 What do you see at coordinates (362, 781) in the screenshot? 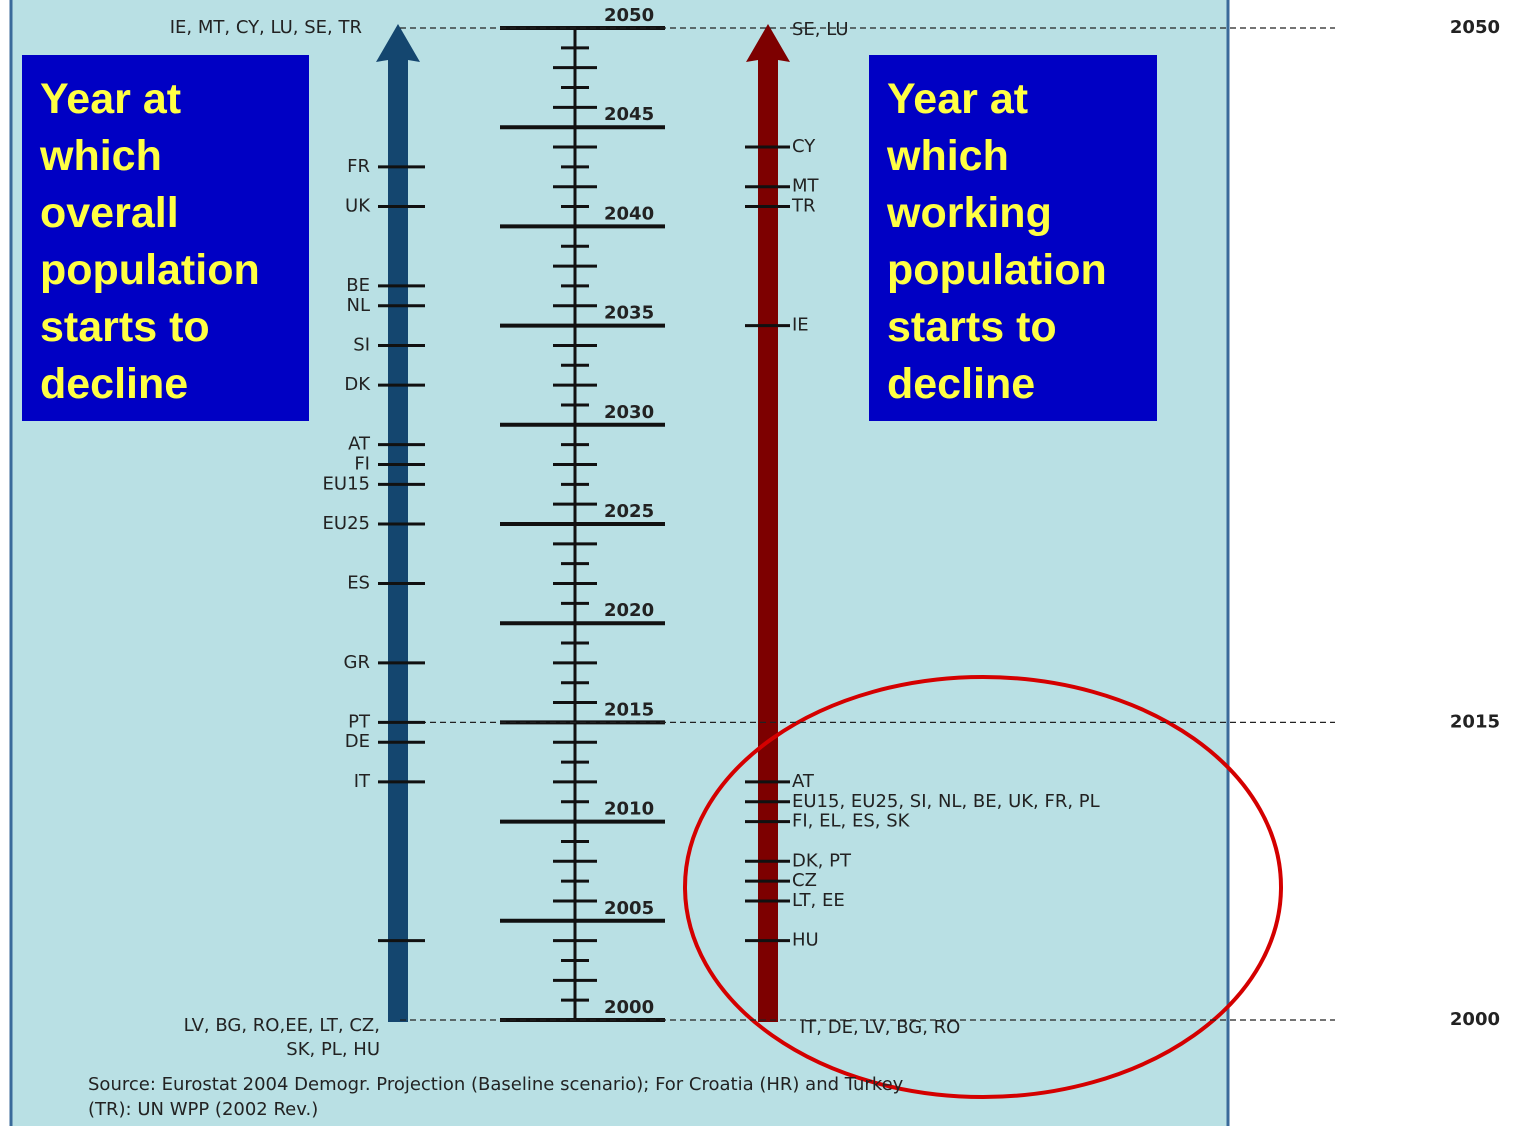
I see `left-marker-label: IT` at bounding box center [362, 781].